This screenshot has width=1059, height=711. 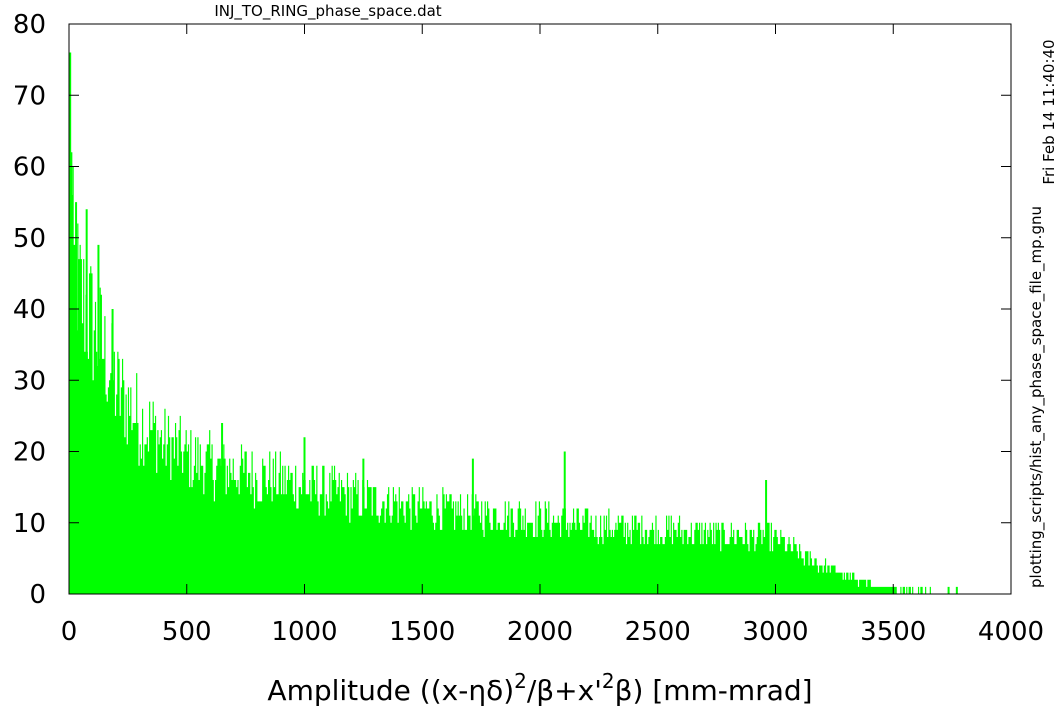 What do you see at coordinates (29, 524) in the screenshot?
I see `y-tick-label: 10` at bounding box center [29, 524].